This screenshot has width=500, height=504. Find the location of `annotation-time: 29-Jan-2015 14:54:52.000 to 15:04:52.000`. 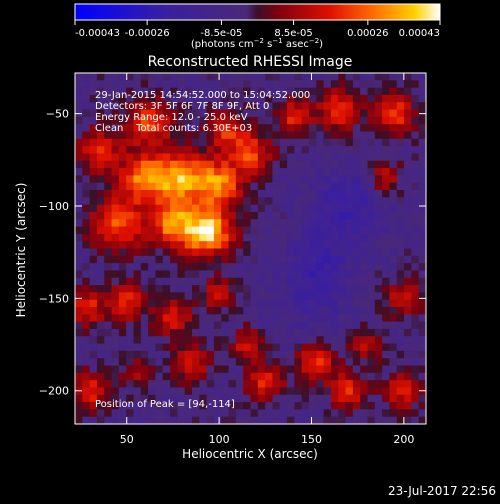

annotation-time: 29-Jan-2015 14:54:52.000 to 15:04:52.000 is located at coordinates (202, 95).